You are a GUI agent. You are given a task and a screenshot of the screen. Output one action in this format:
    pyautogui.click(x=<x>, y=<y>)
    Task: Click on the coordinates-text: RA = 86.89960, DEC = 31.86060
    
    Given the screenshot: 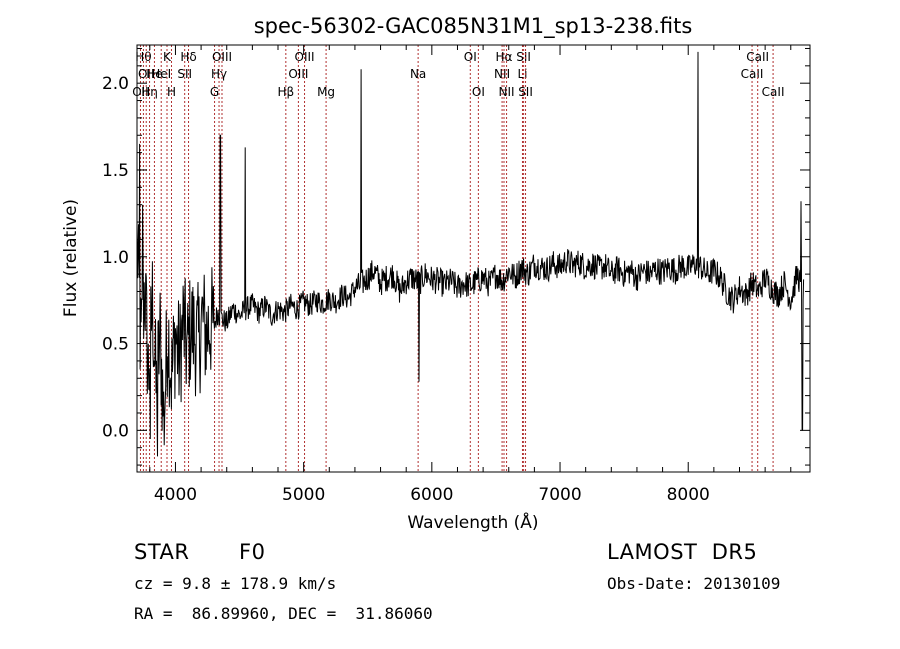 What is the action you would take?
    pyautogui.click(x=283, y=613)
    